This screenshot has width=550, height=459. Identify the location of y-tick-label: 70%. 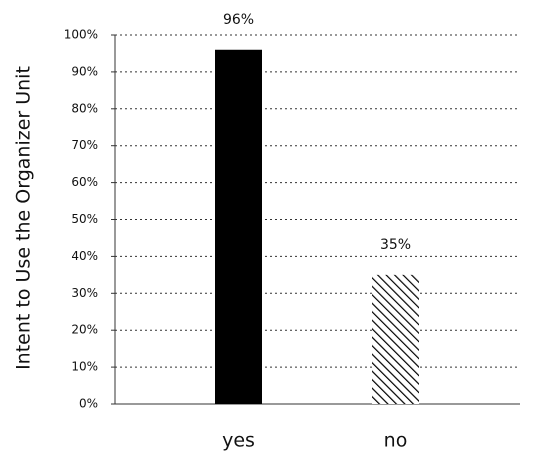
(84, 145).